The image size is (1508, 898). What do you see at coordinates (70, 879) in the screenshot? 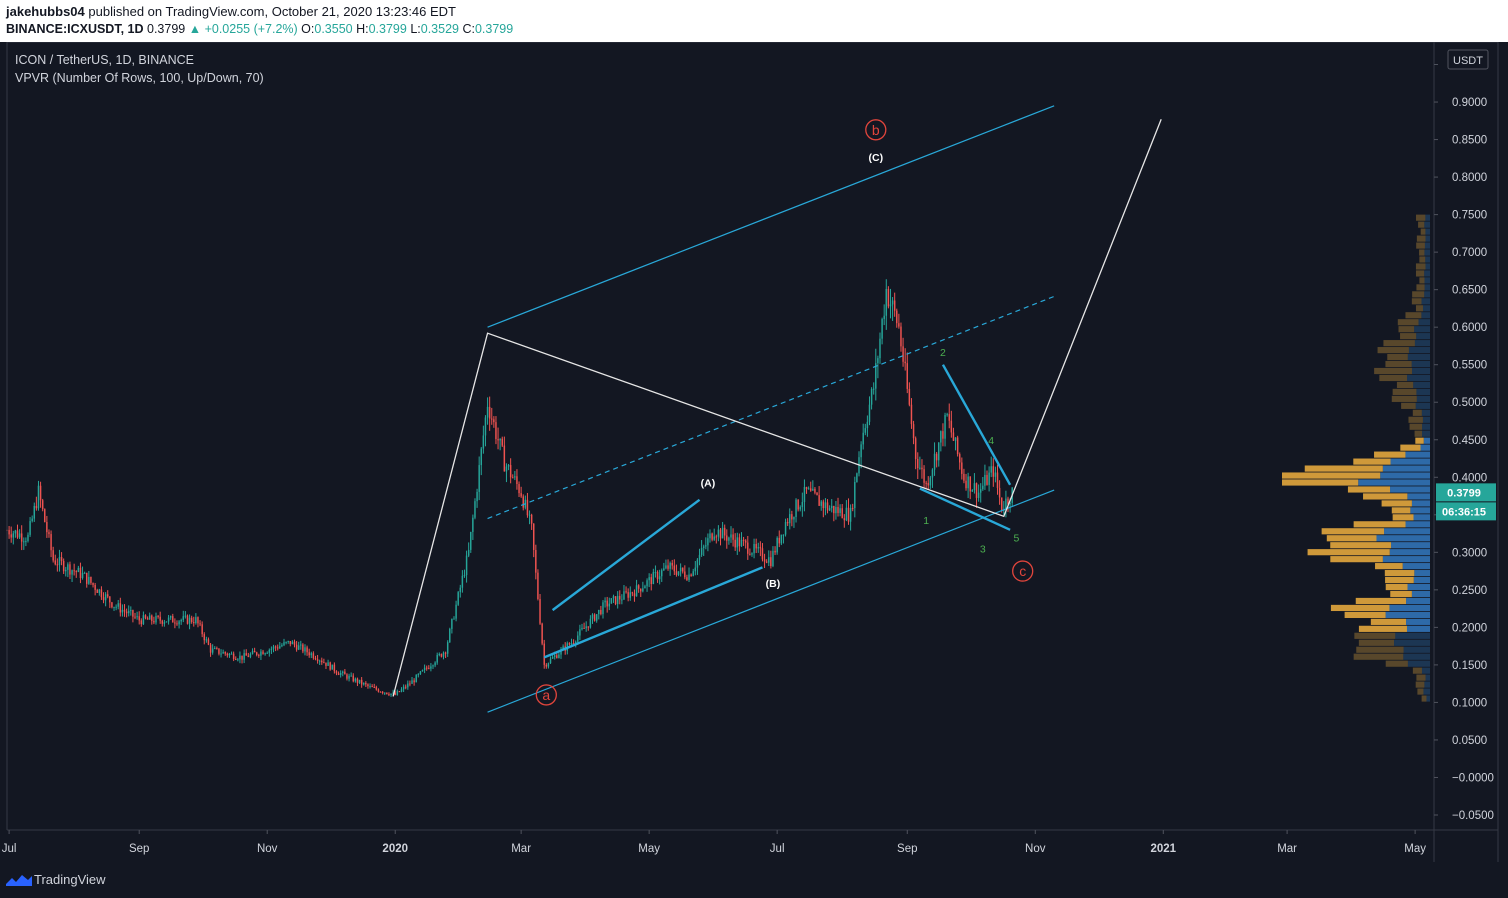
I see `tradingview-brand: TradingView` at bounding box center [70, 879].